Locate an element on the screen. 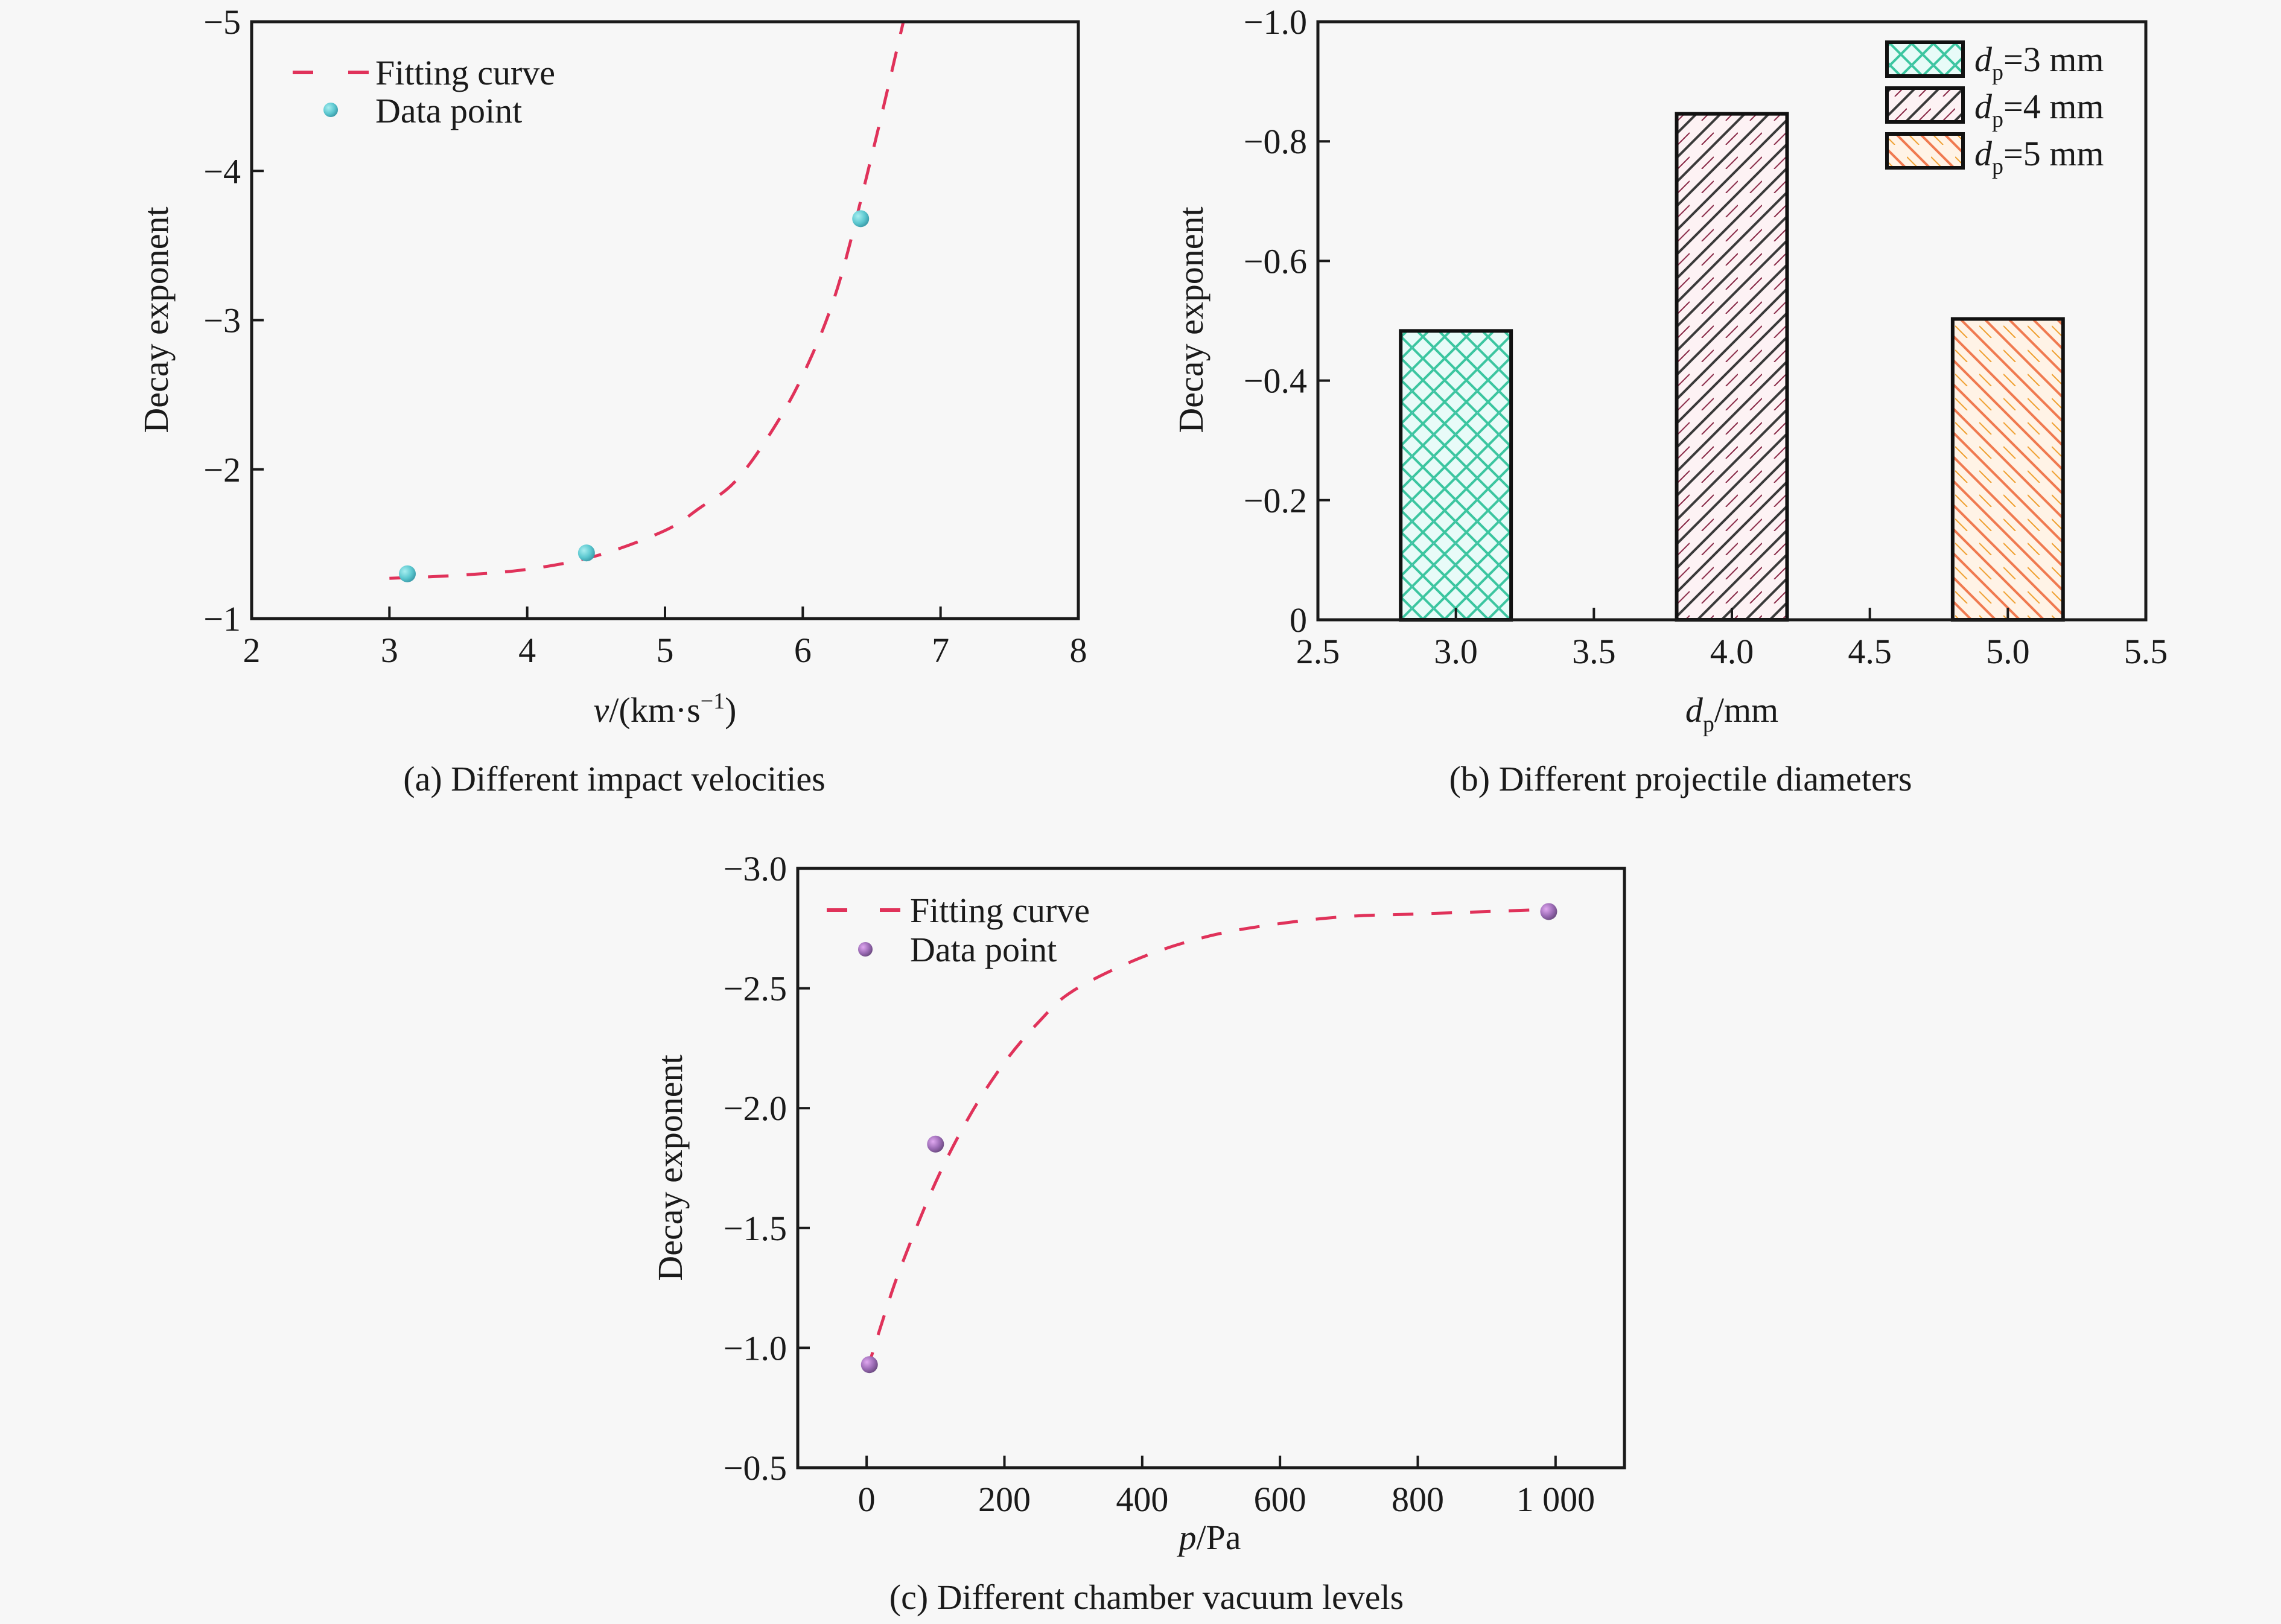 The height and width of the screenshot is (1624, 2281). panel-a-legend-fit-label: Fitting curve is located at coordinates (465, 72).